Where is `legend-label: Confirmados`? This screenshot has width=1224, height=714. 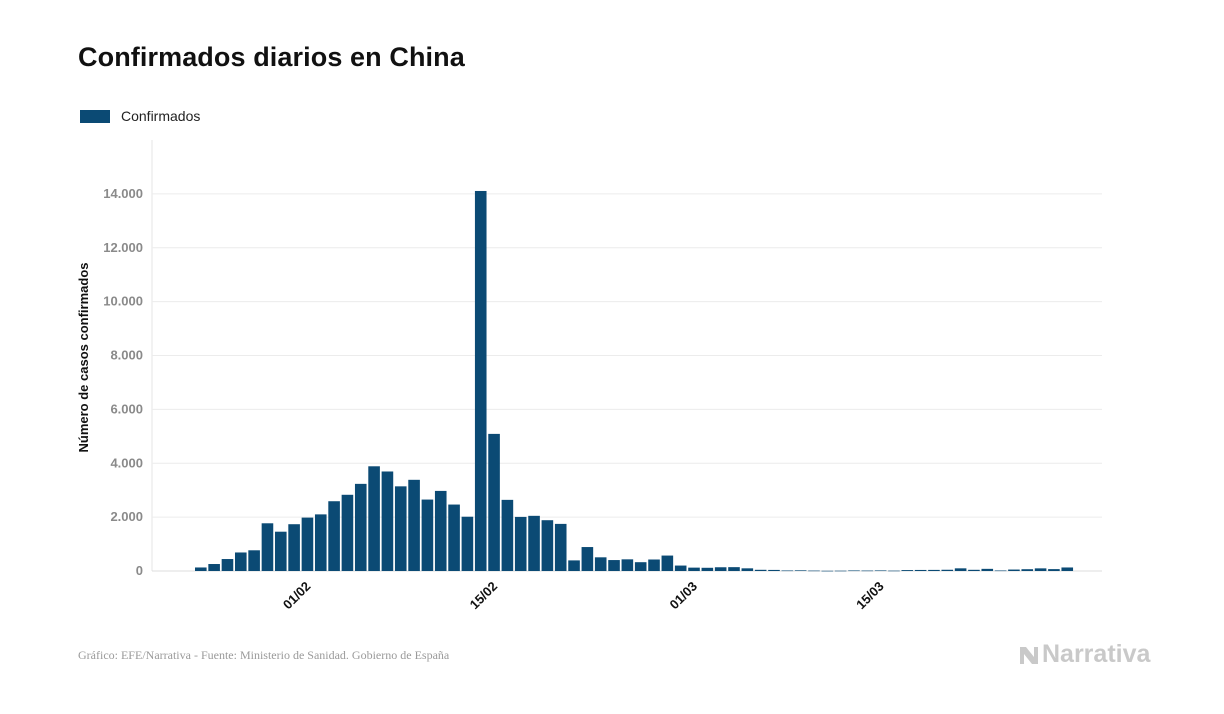
legend-label: Confirmados is located at coordinates (161, 116).